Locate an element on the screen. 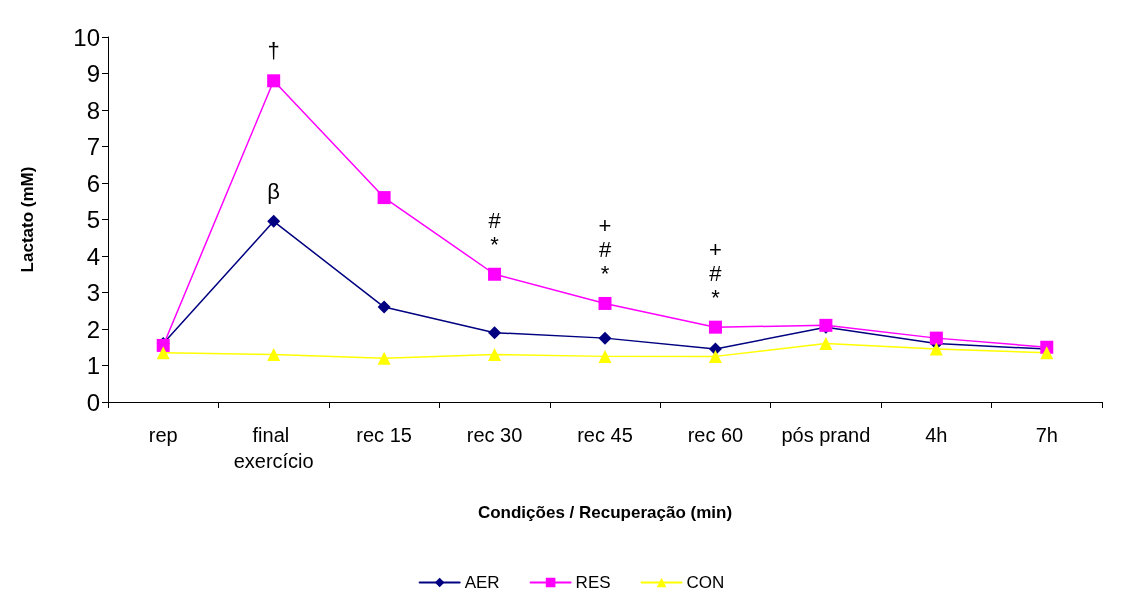  y-tick-label: 2 is located at coordinates (93, 329).